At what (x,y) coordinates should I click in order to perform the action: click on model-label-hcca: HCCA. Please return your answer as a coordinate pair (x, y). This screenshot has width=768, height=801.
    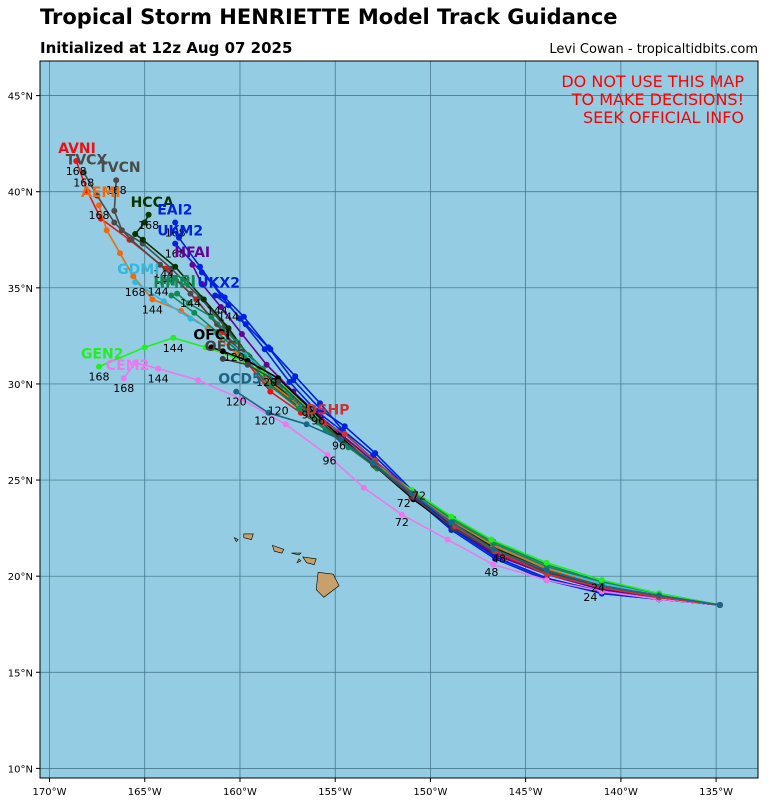
    Looking at the image, I should click on (152, 203).